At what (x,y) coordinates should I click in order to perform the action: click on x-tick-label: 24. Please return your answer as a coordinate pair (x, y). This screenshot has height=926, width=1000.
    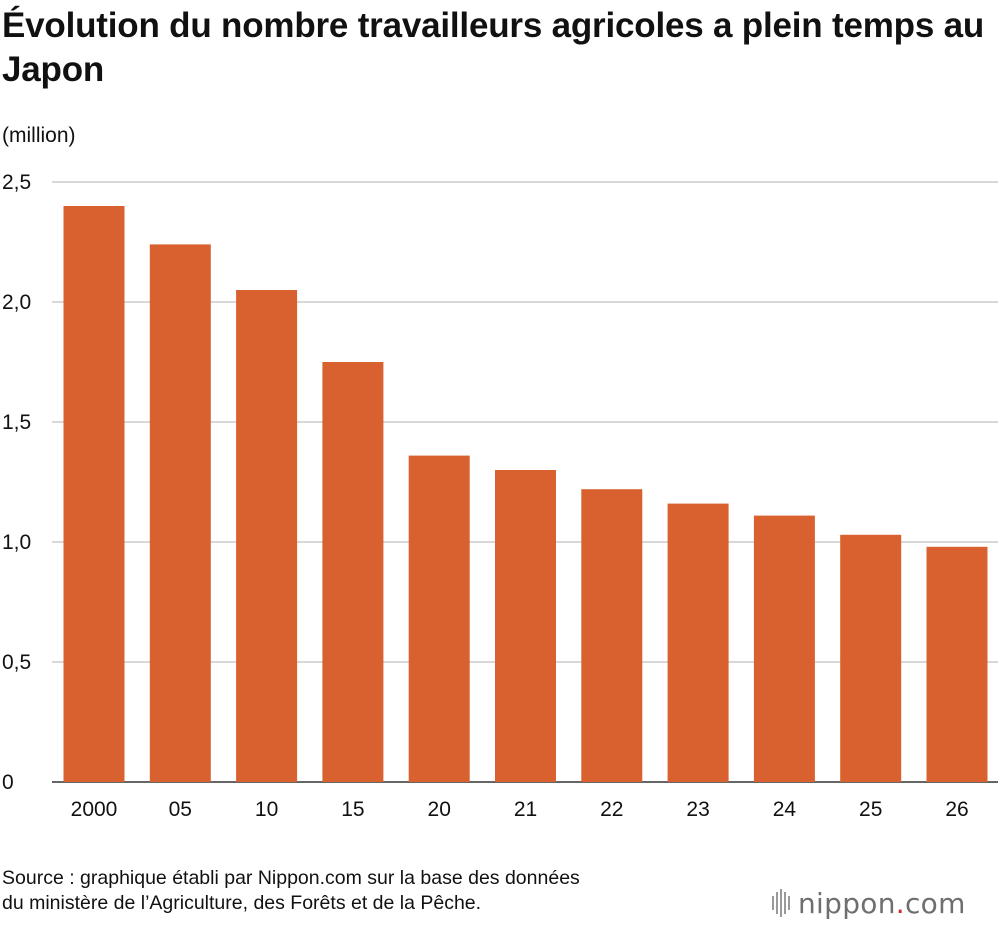
    Looking at the image, I should click on (785, 809).